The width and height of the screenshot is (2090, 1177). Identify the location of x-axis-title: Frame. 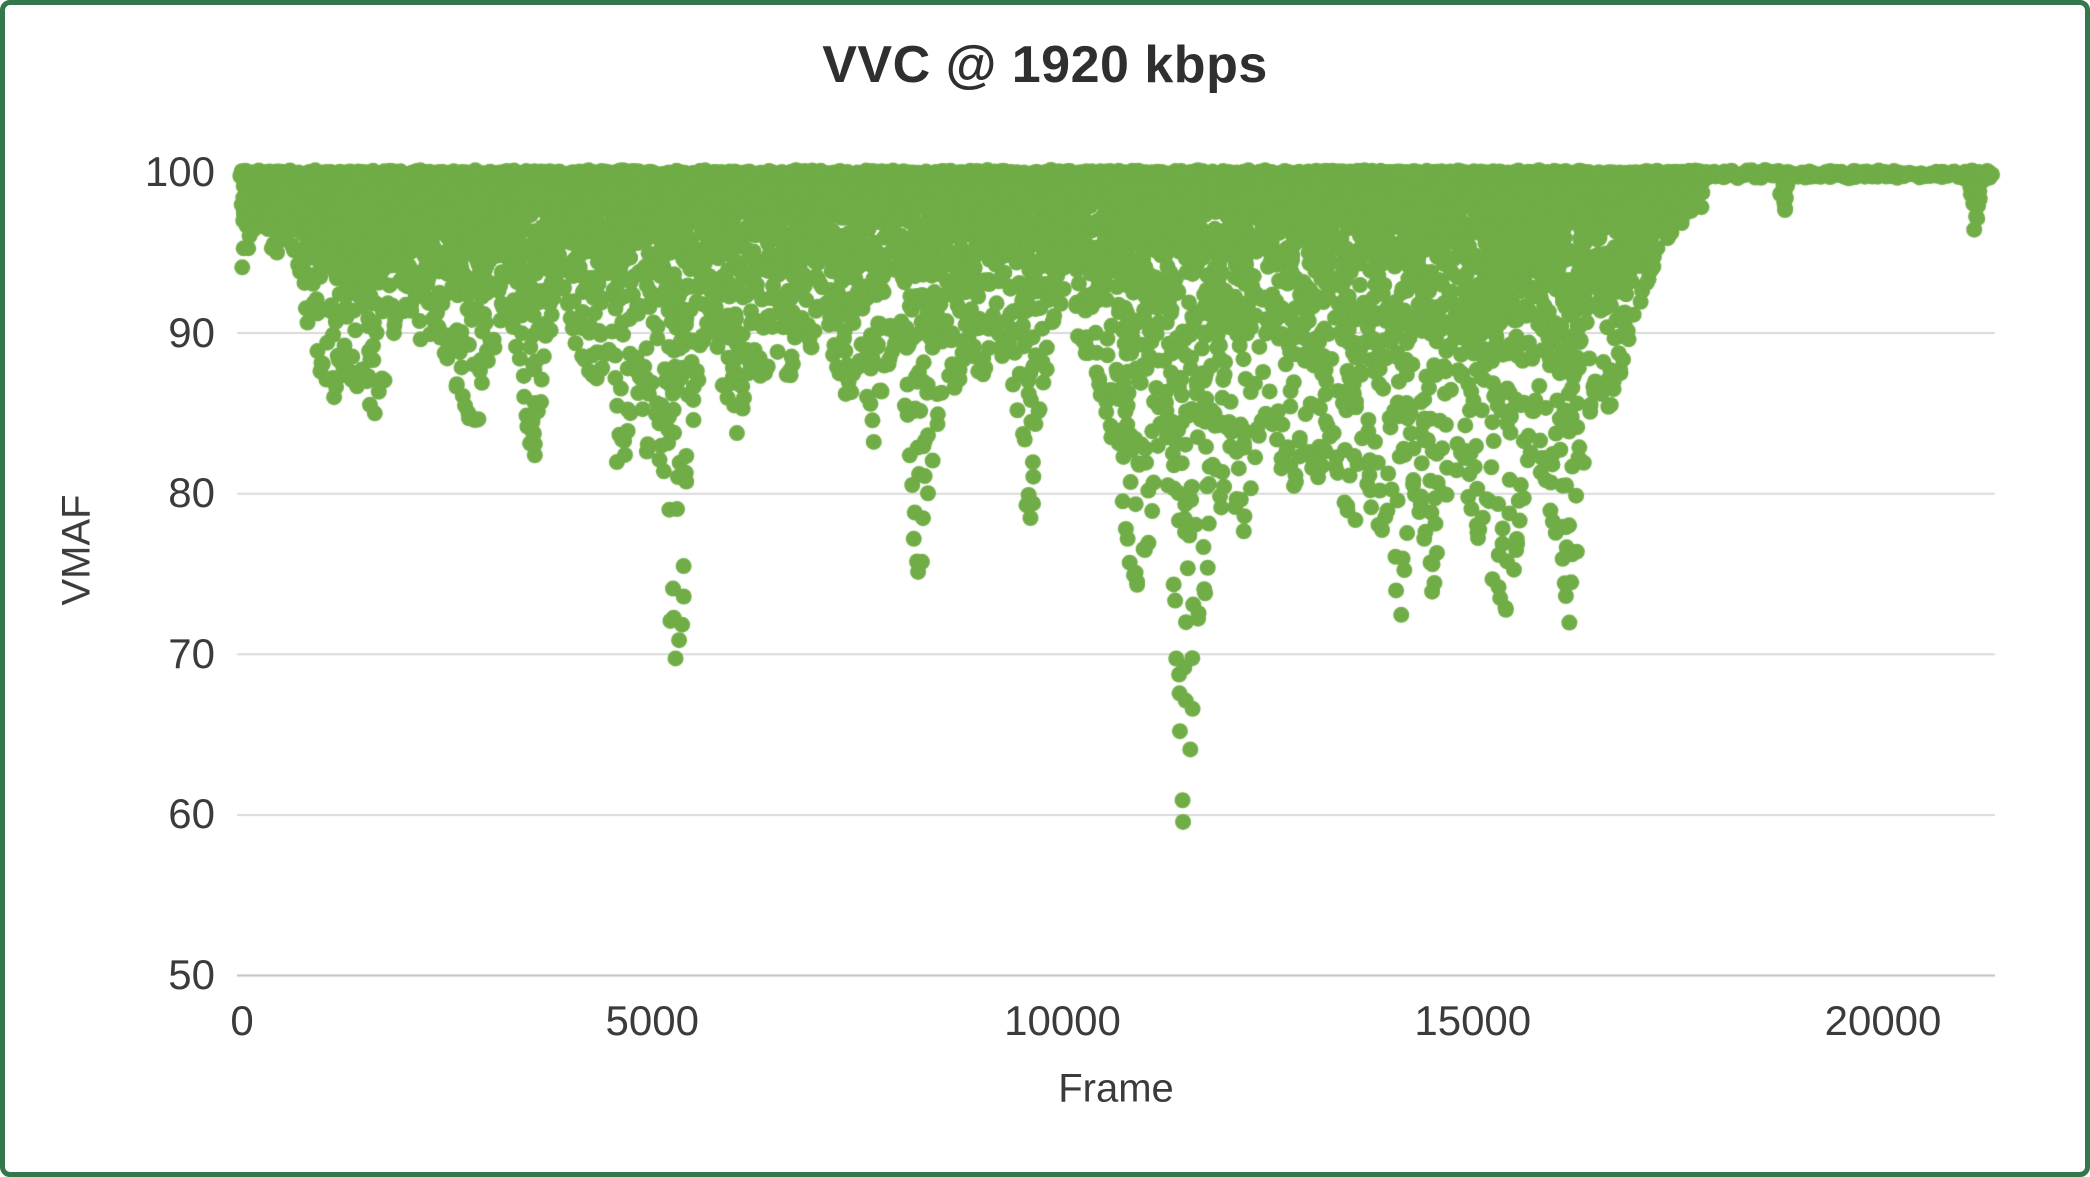
(1116, 1088).